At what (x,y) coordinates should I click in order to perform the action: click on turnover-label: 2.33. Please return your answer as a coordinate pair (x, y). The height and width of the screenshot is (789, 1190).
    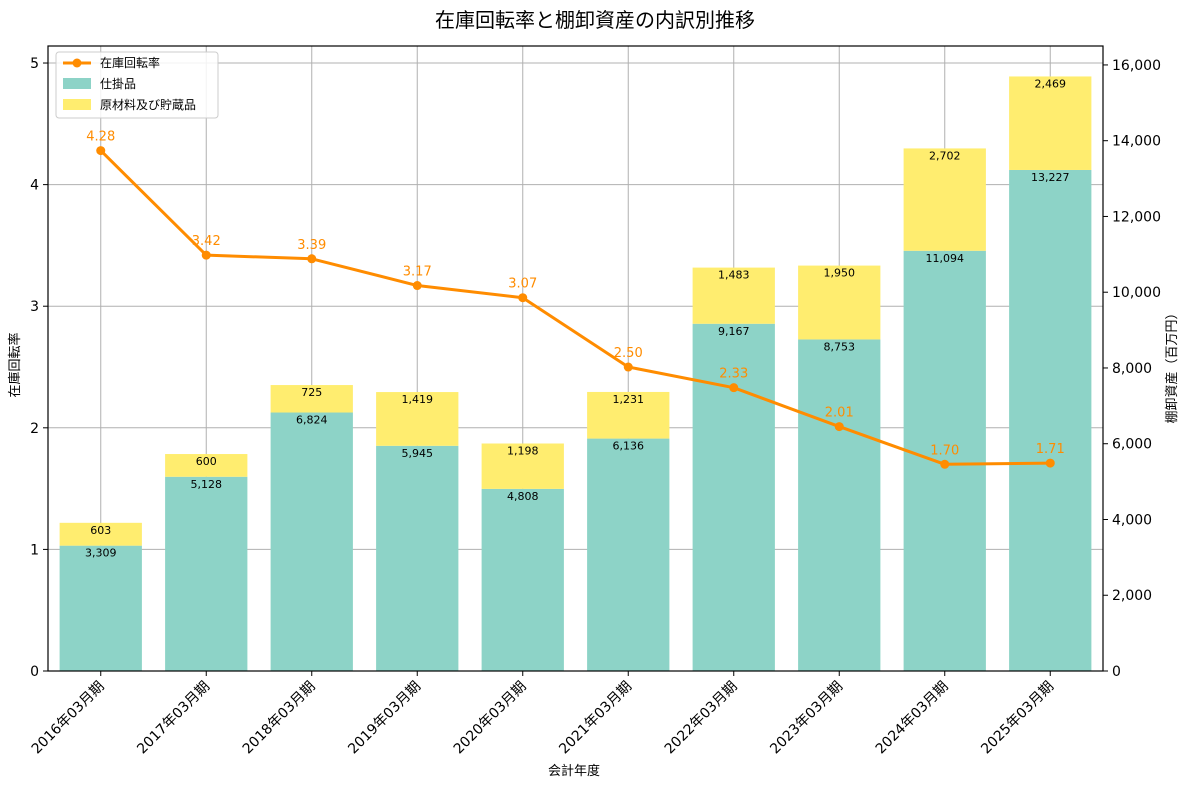
    Looking at the image, I should click on (733, 374).